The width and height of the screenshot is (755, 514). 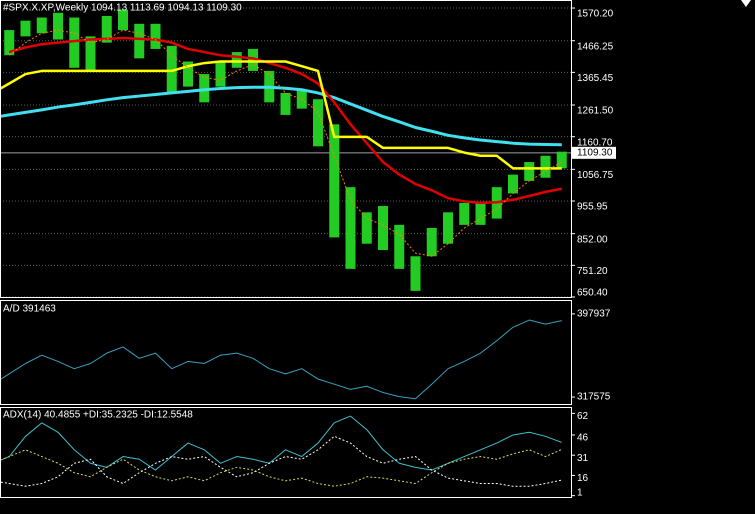 I want to click on y-tick-label: 650.40, so click(x=592, y=293).